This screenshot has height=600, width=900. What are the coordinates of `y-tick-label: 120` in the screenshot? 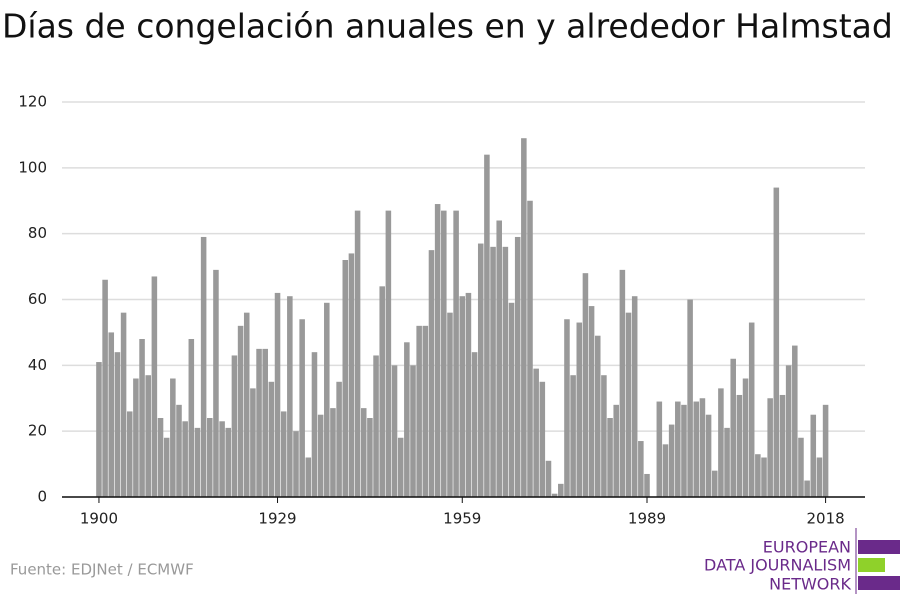 It's located at (32, 102).